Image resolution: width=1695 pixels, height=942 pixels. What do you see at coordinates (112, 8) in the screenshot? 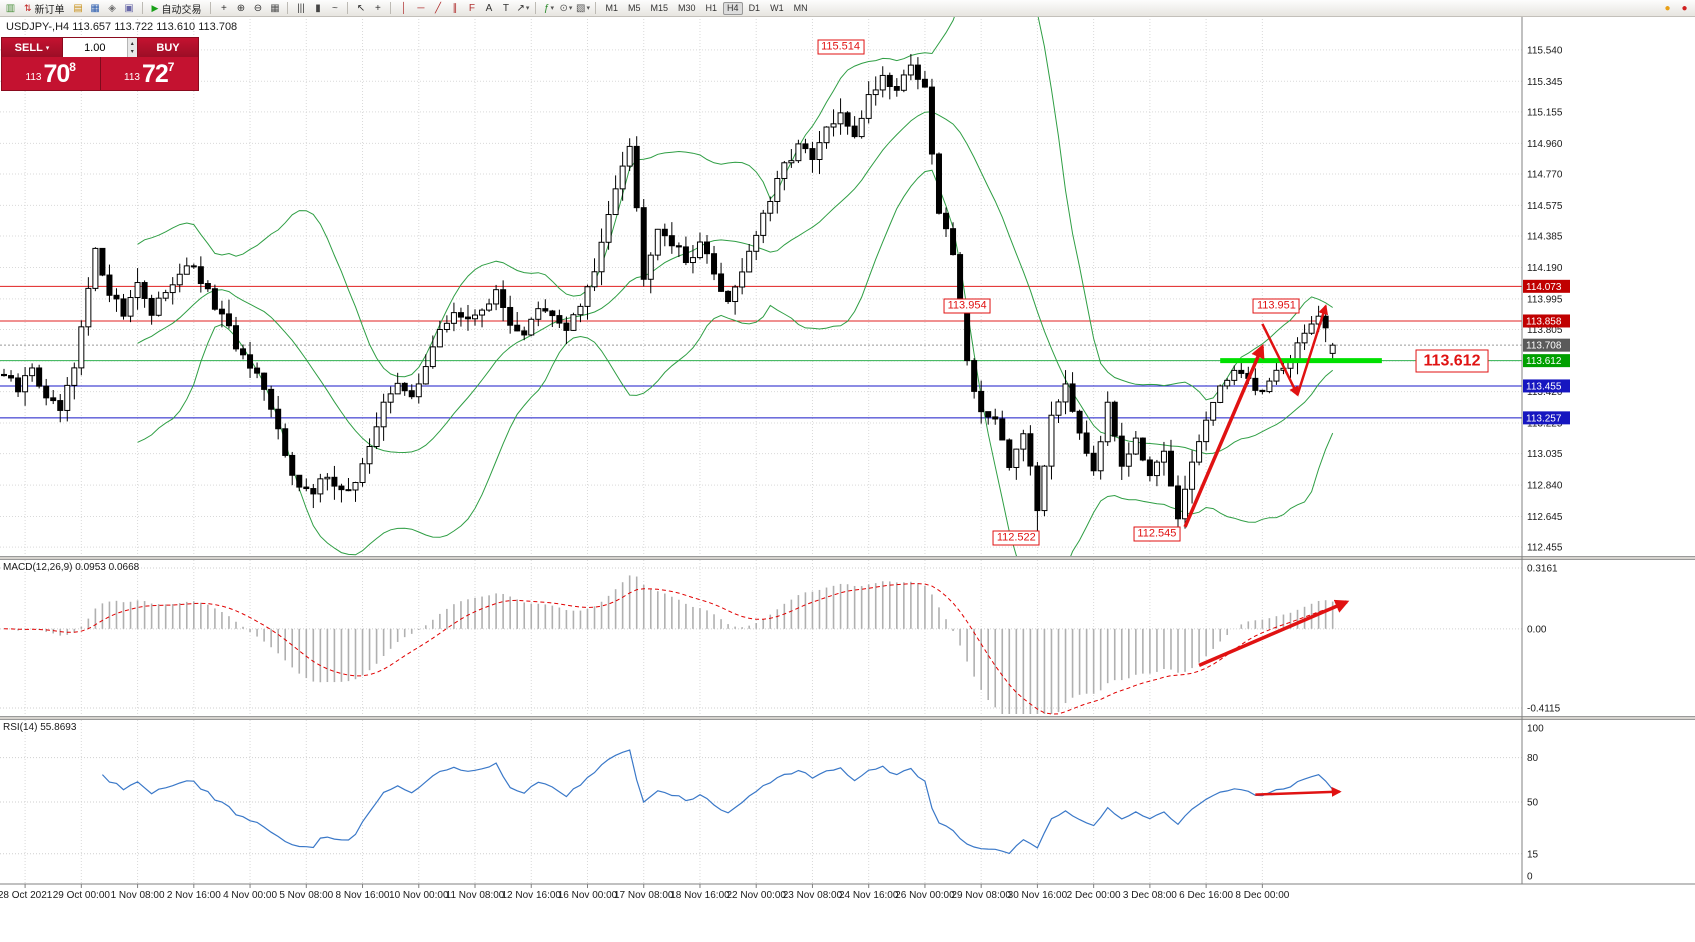
I see `navigator-icon: ◈` at bounding box center [112, 8].